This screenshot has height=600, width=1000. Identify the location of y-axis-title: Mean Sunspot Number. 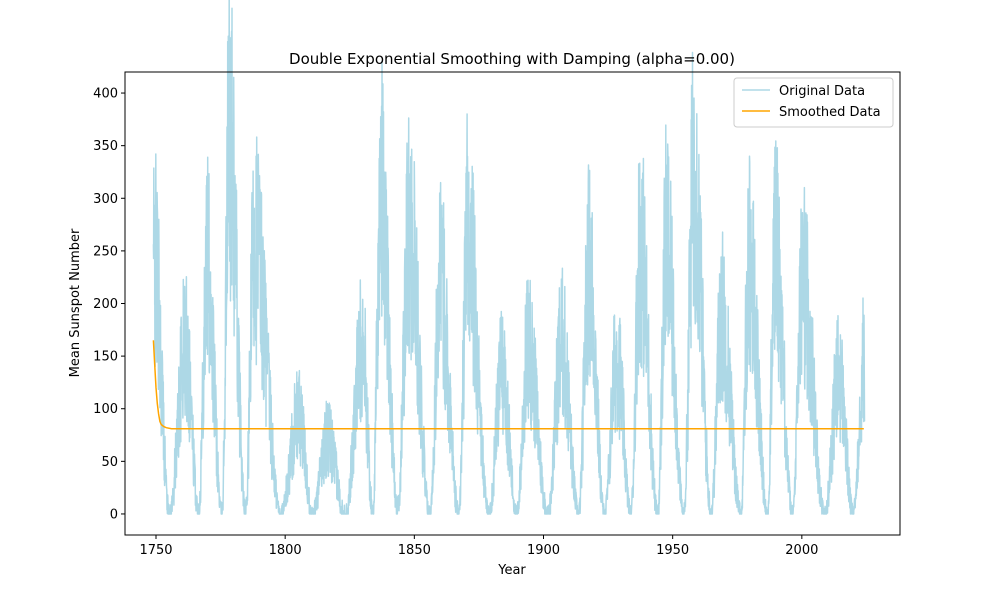
(75, 302).